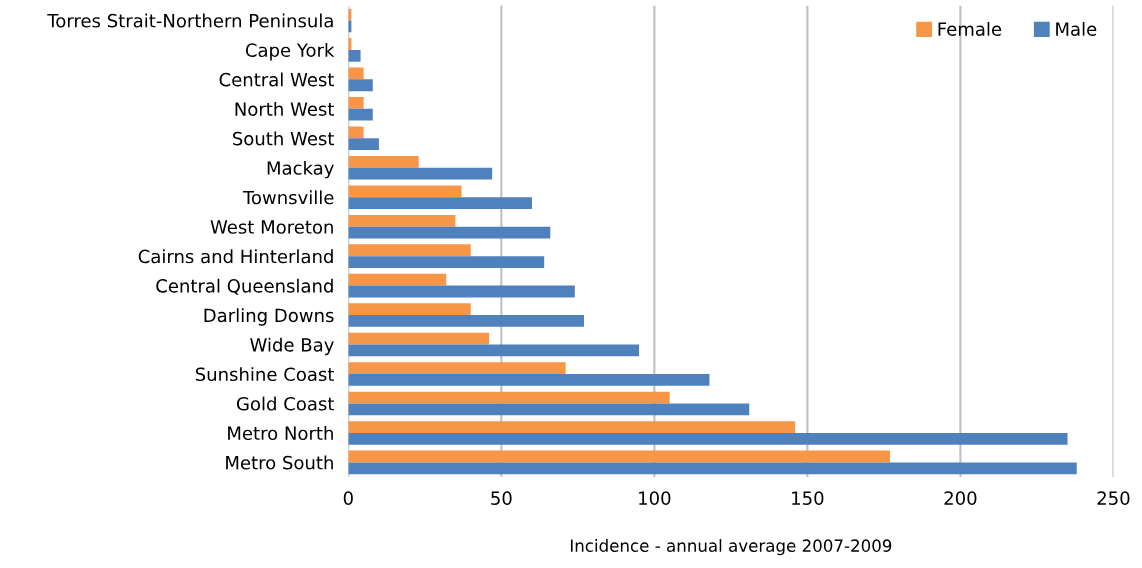  I want to click on y-tick-label: South West, so click(283, 138).